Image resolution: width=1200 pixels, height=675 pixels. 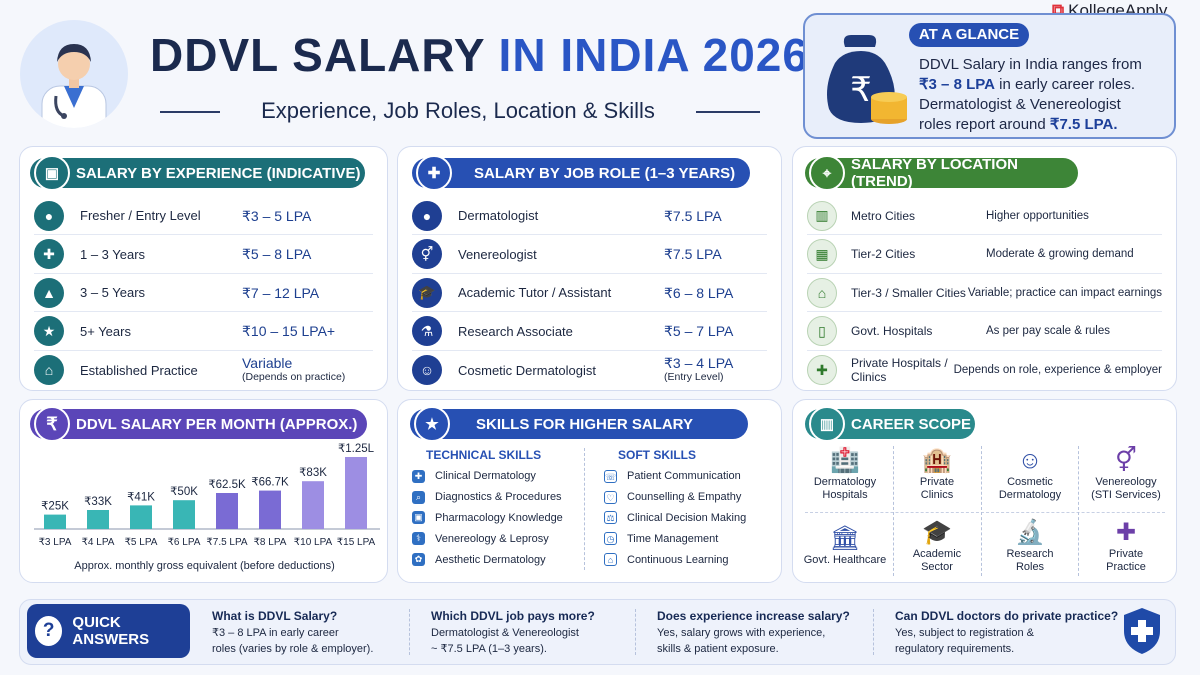 What do you see at coordinates (589, 255) in the screenshot?
I see `role-row: ⚥ Venereologist ₹7.5 LPA` at bounding box center [589, 255].